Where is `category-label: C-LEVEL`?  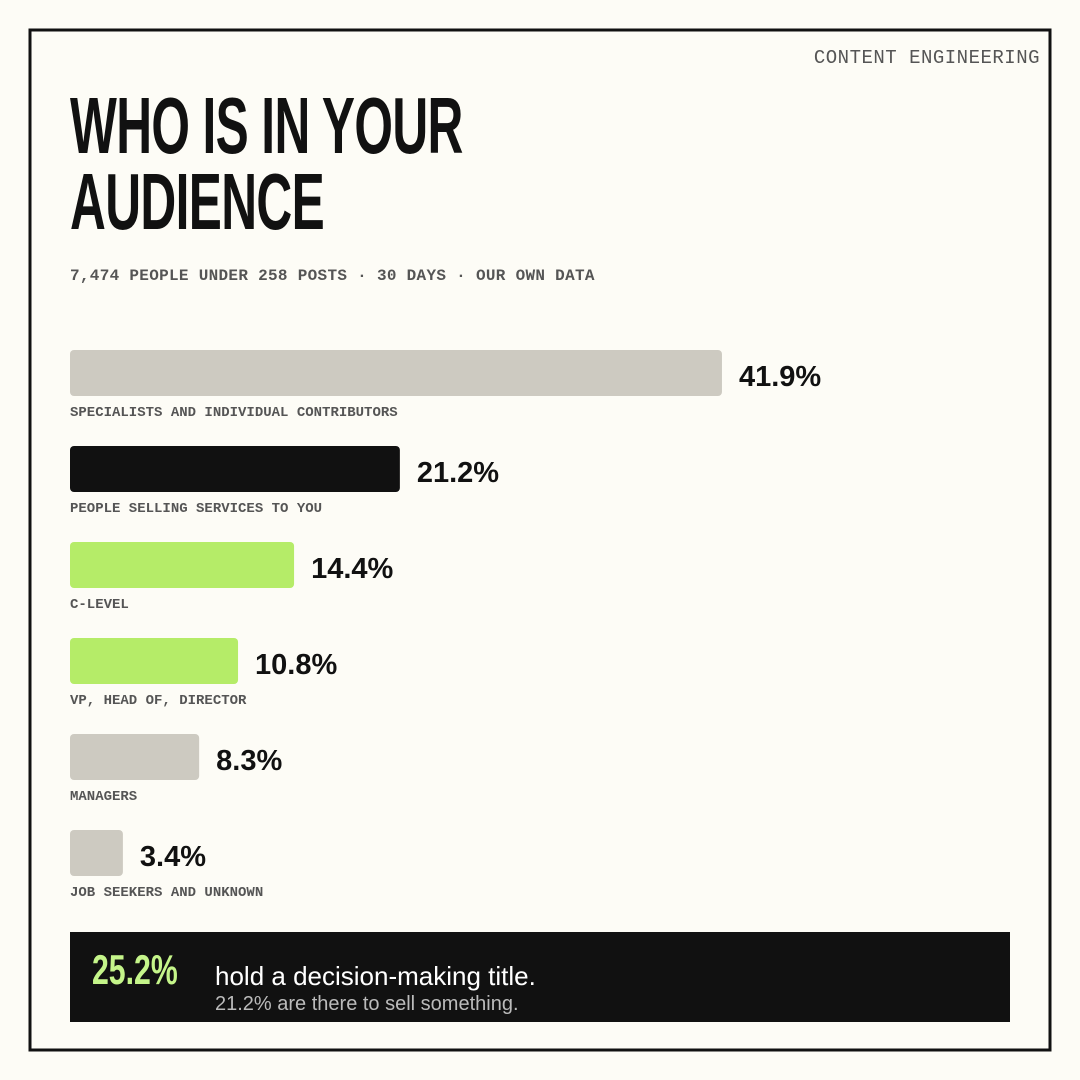 category-label: C-LEVEL is located at coordinates (99, 605).